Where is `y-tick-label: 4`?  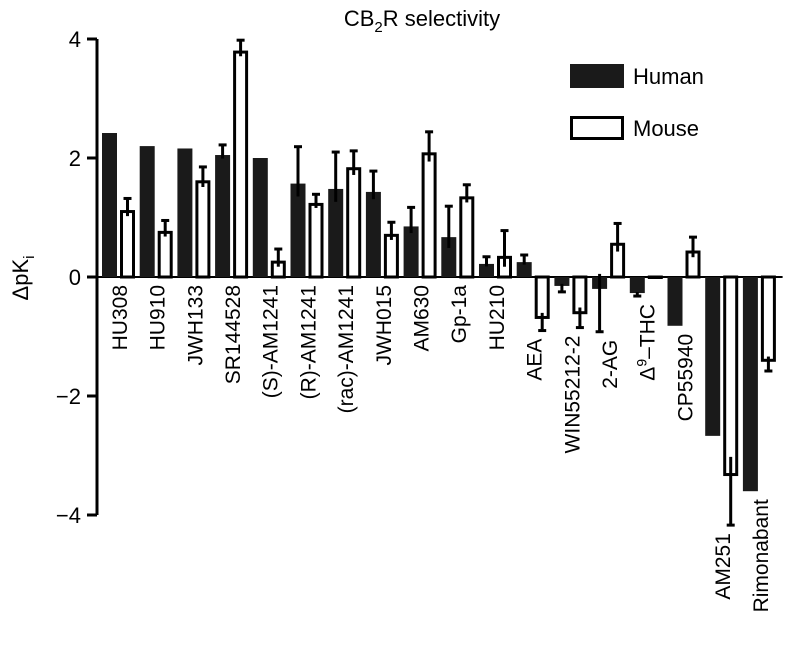
y-tick-label: 4 is located at coordinates (75, 39).